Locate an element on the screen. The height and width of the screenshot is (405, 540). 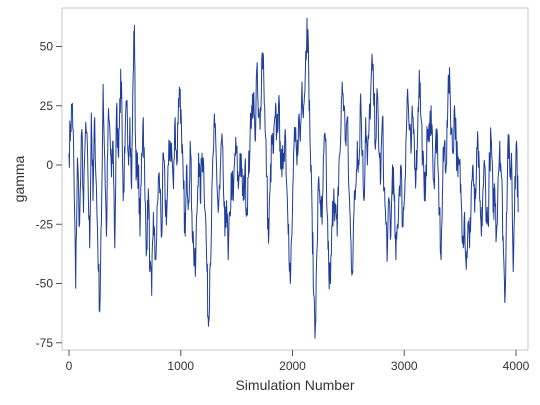
y-tick-label: -75 is located at coordinates (45, 343).